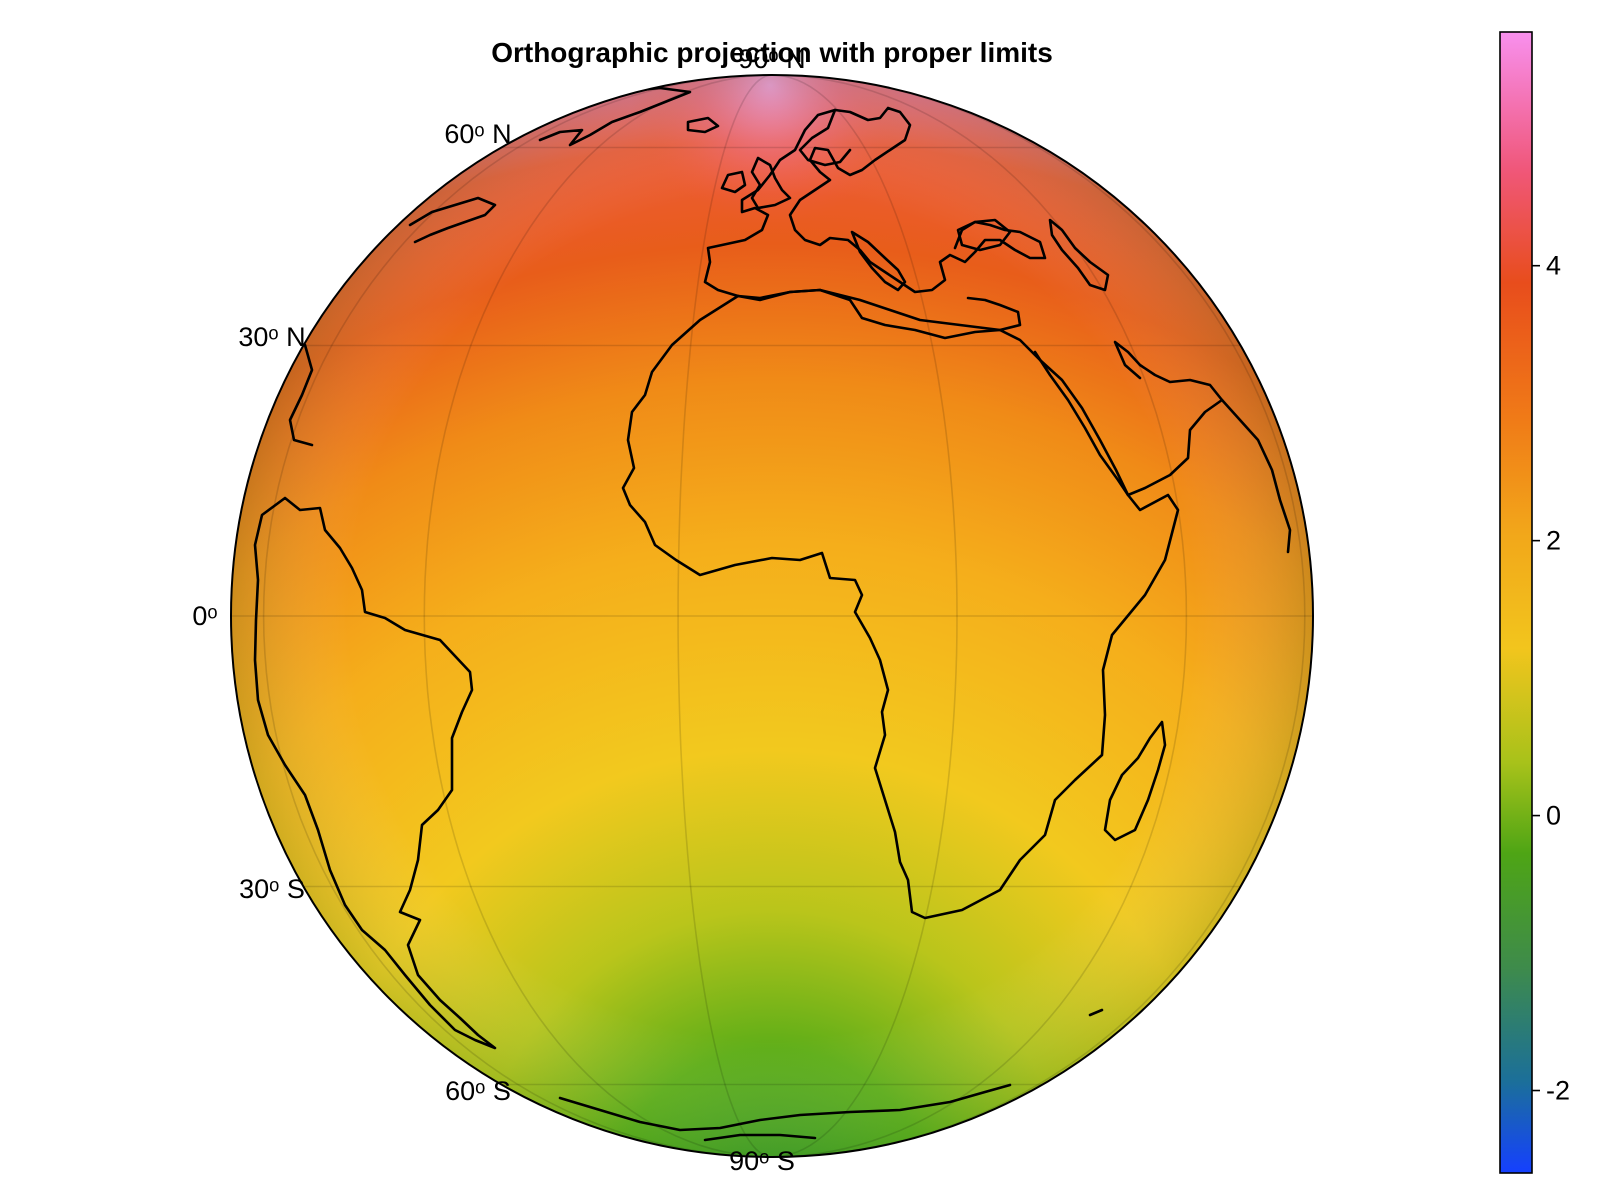 The image size is (1600, 1200). I want to click on lat-label-60s: 60ᵒ S, so click(478, 1091).